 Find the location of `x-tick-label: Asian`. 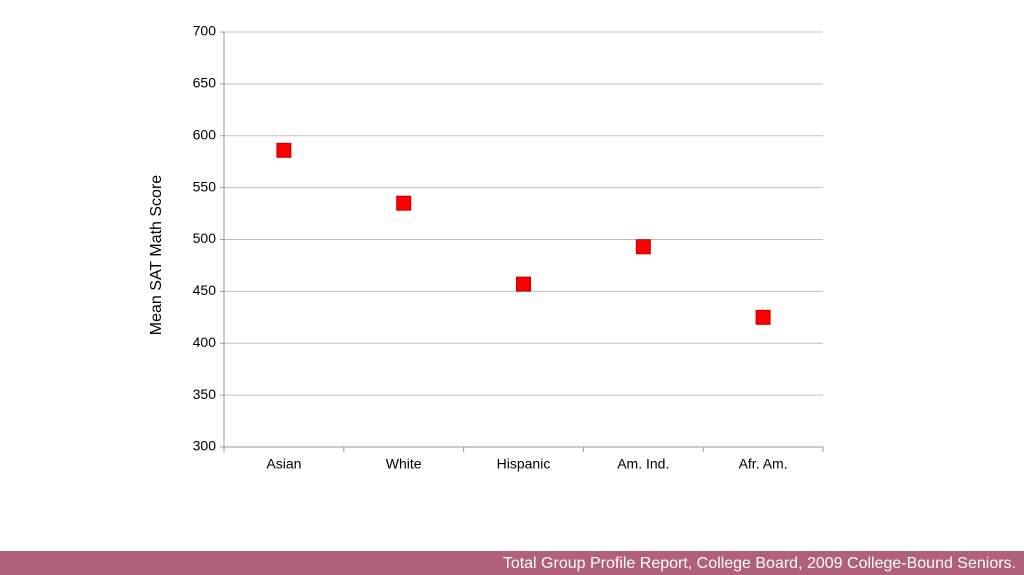

x-tick-label: Asian is located at coordinates (283, 464).